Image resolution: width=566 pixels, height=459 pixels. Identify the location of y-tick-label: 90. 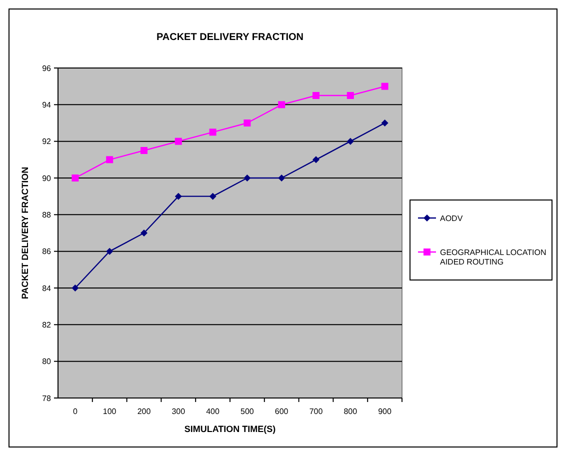
(47, 178).